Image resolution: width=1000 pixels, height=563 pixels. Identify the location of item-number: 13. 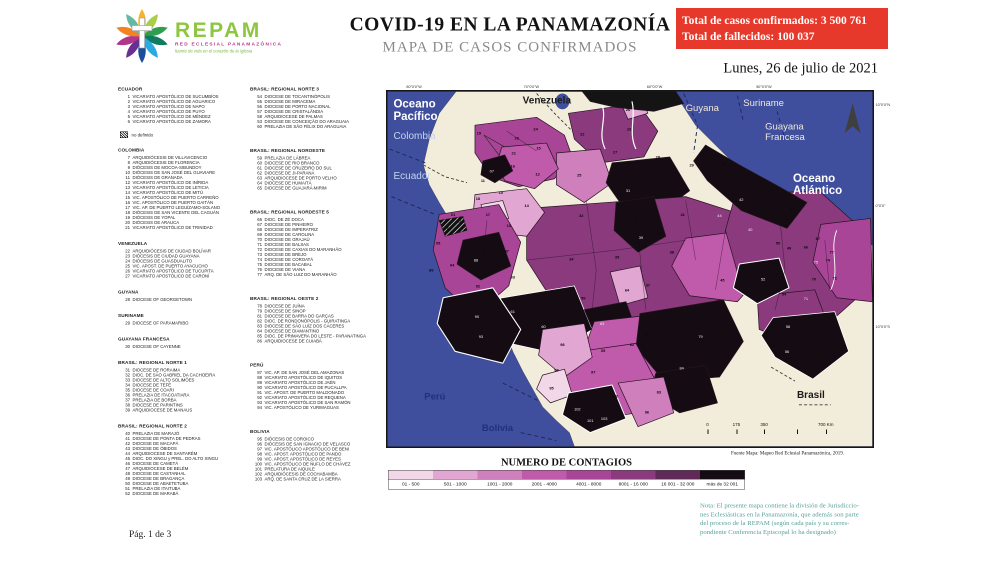
(127, 187).